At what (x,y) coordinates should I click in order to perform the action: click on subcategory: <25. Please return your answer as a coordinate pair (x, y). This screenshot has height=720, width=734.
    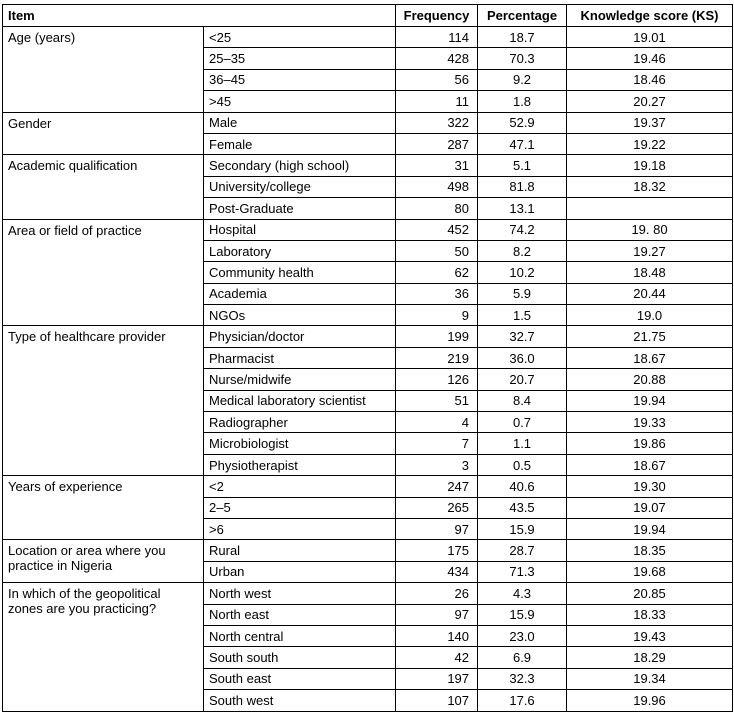
    Looking at the image, I should click on (299, 37).